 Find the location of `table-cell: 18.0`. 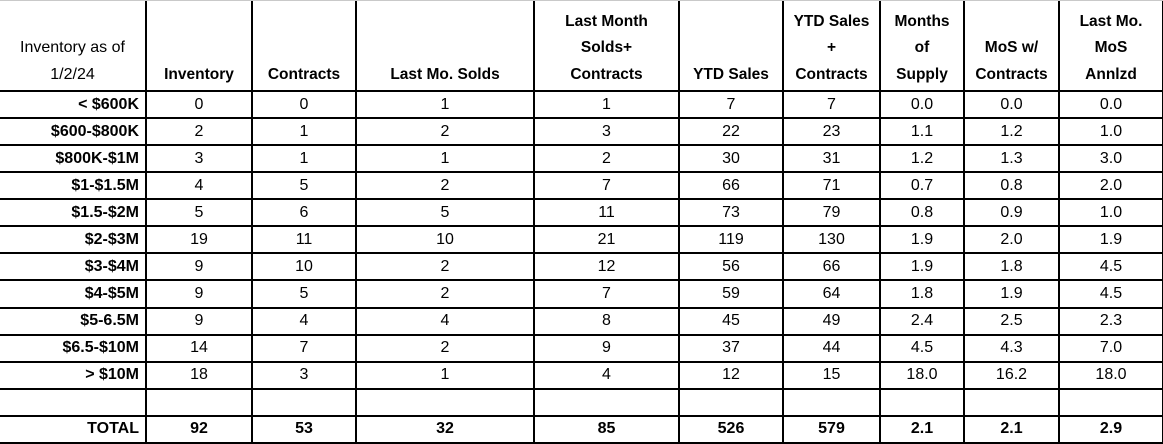

table-cell: 18.0 is located at coordinates (922, 375).